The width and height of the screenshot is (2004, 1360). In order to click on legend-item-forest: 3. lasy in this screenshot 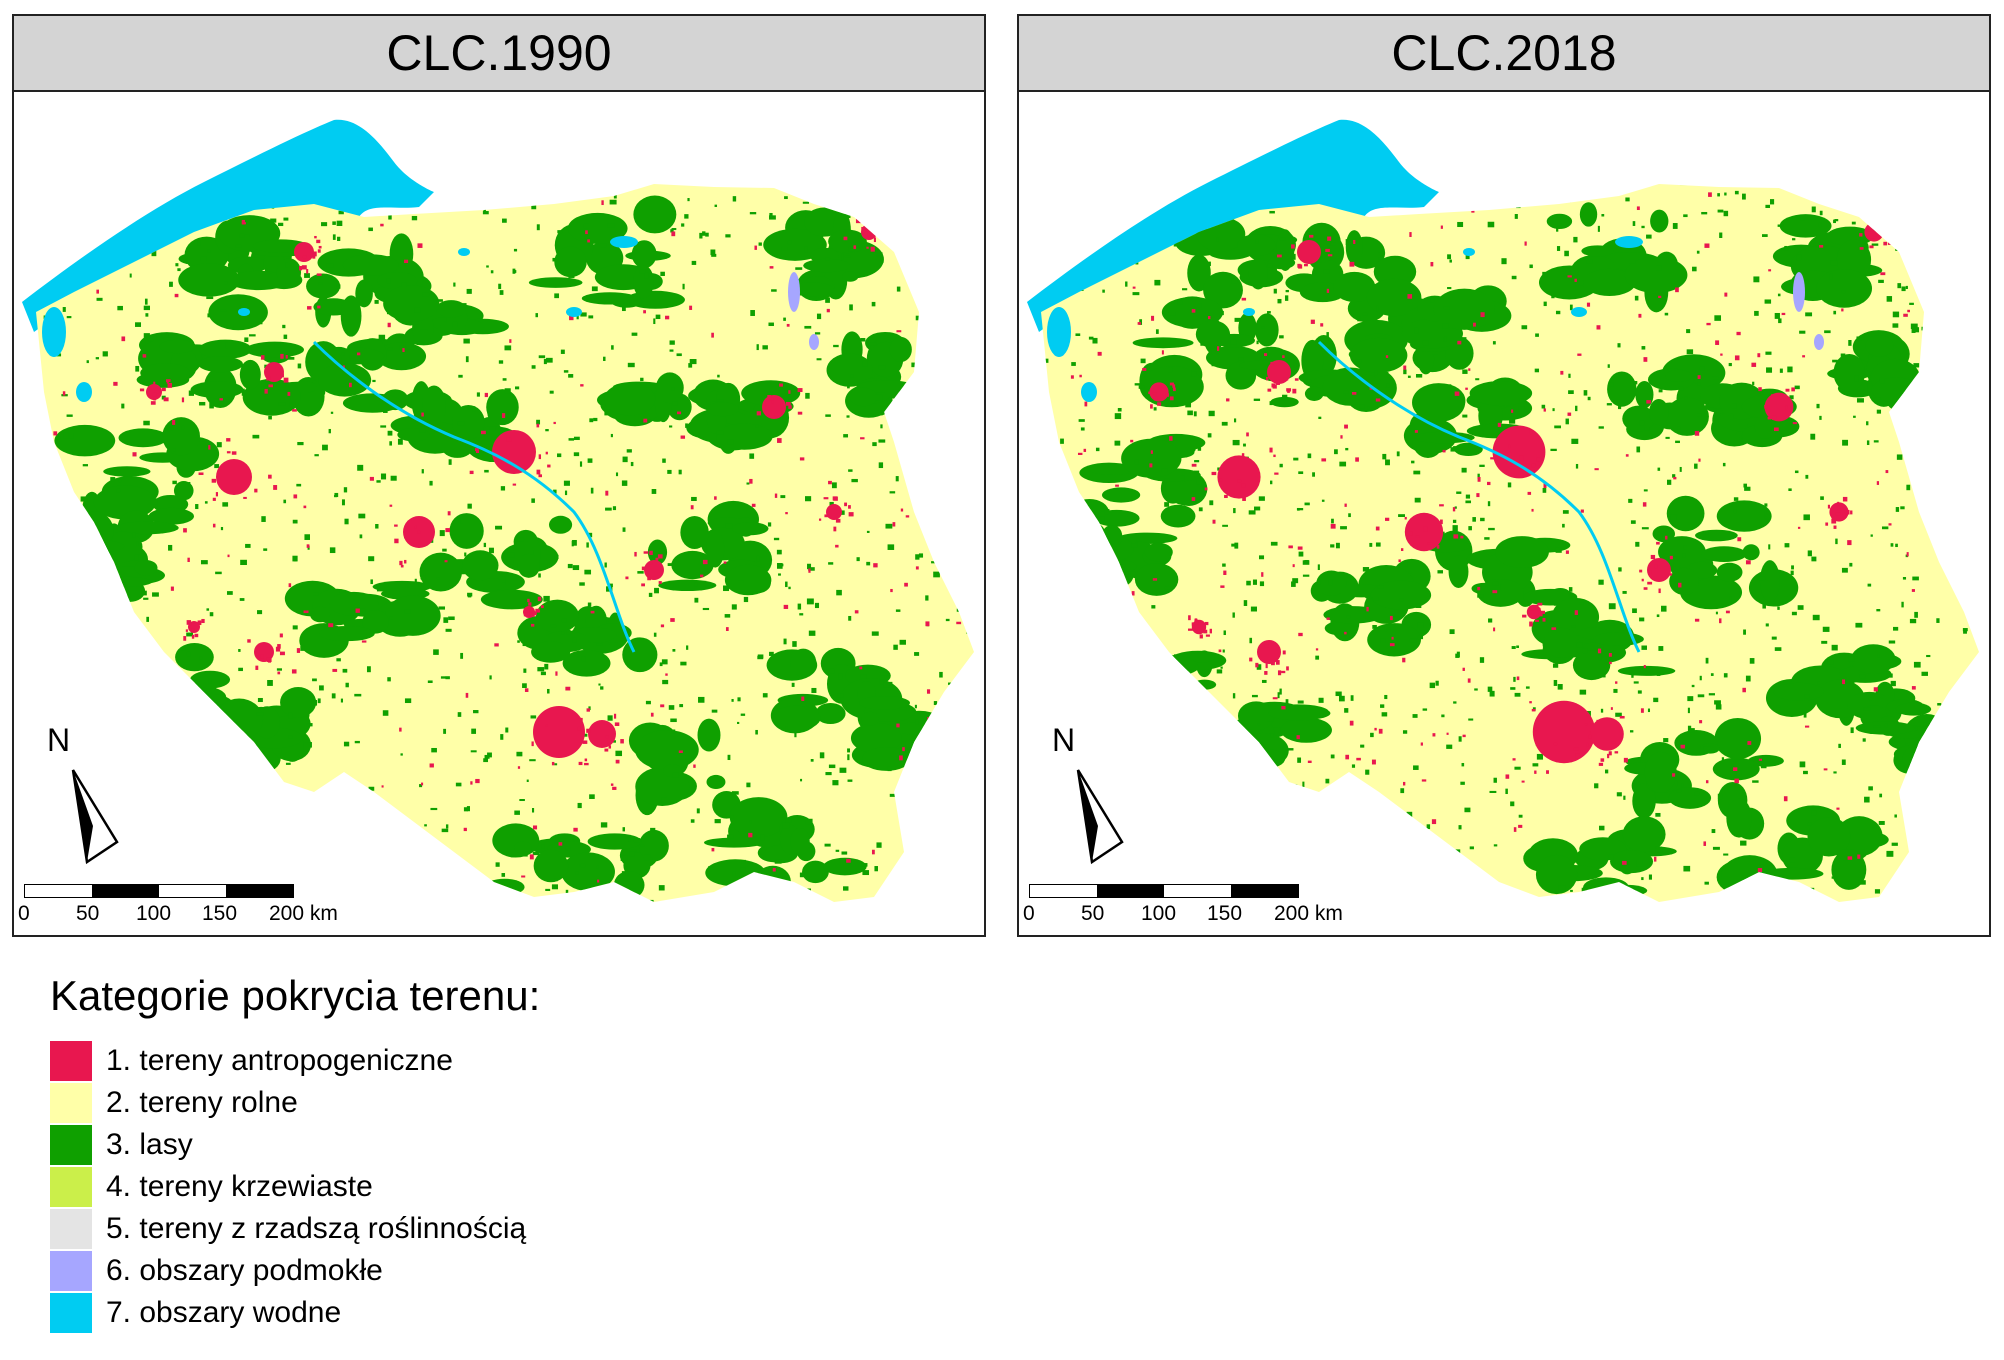, I will do `click(295, 1145)`.